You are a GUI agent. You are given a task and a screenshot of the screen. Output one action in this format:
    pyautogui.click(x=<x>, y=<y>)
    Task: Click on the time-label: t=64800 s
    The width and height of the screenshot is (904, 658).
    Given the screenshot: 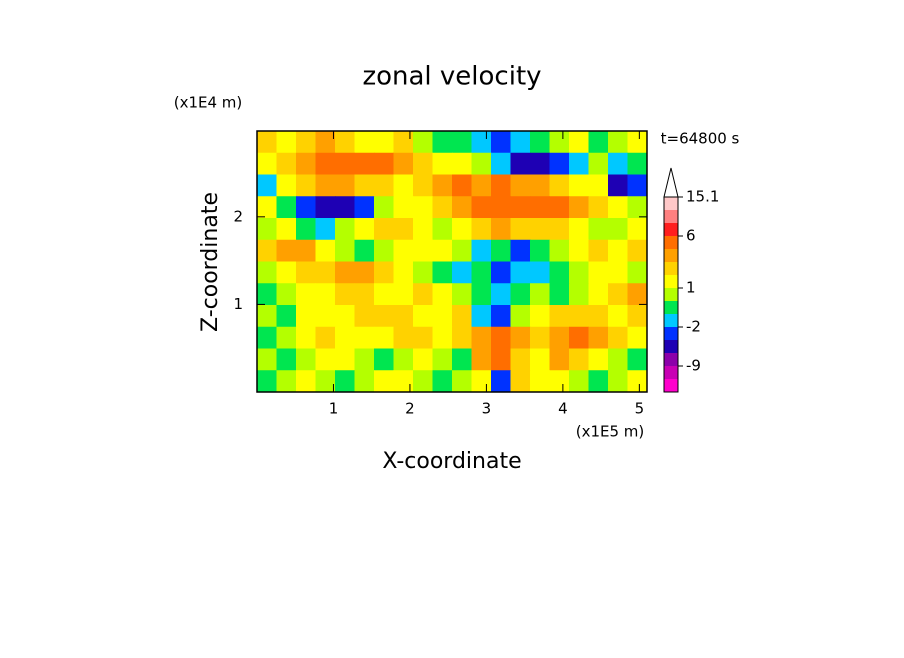 What is the action you would take?
    pyautogui.click(x=700, y=139)
    